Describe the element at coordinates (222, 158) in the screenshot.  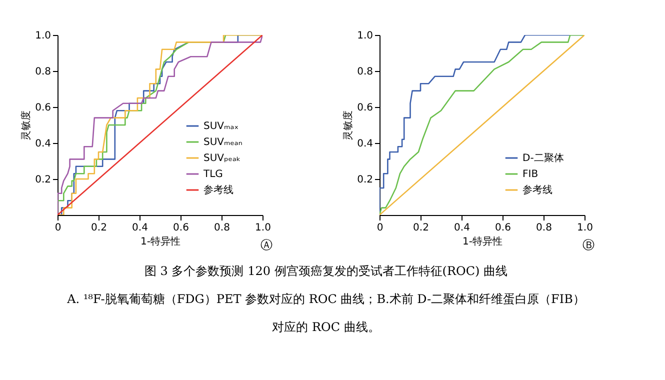
I see `legend-label: SUVₚₑₐₖ` at that location.